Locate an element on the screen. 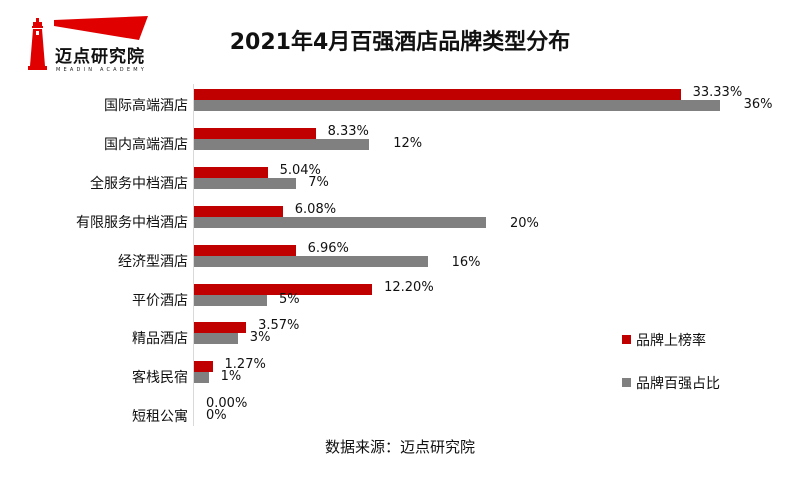 This screenshot has height=478, width=800. data-label-top100-share: 16% is located at coordinates (466, 262).